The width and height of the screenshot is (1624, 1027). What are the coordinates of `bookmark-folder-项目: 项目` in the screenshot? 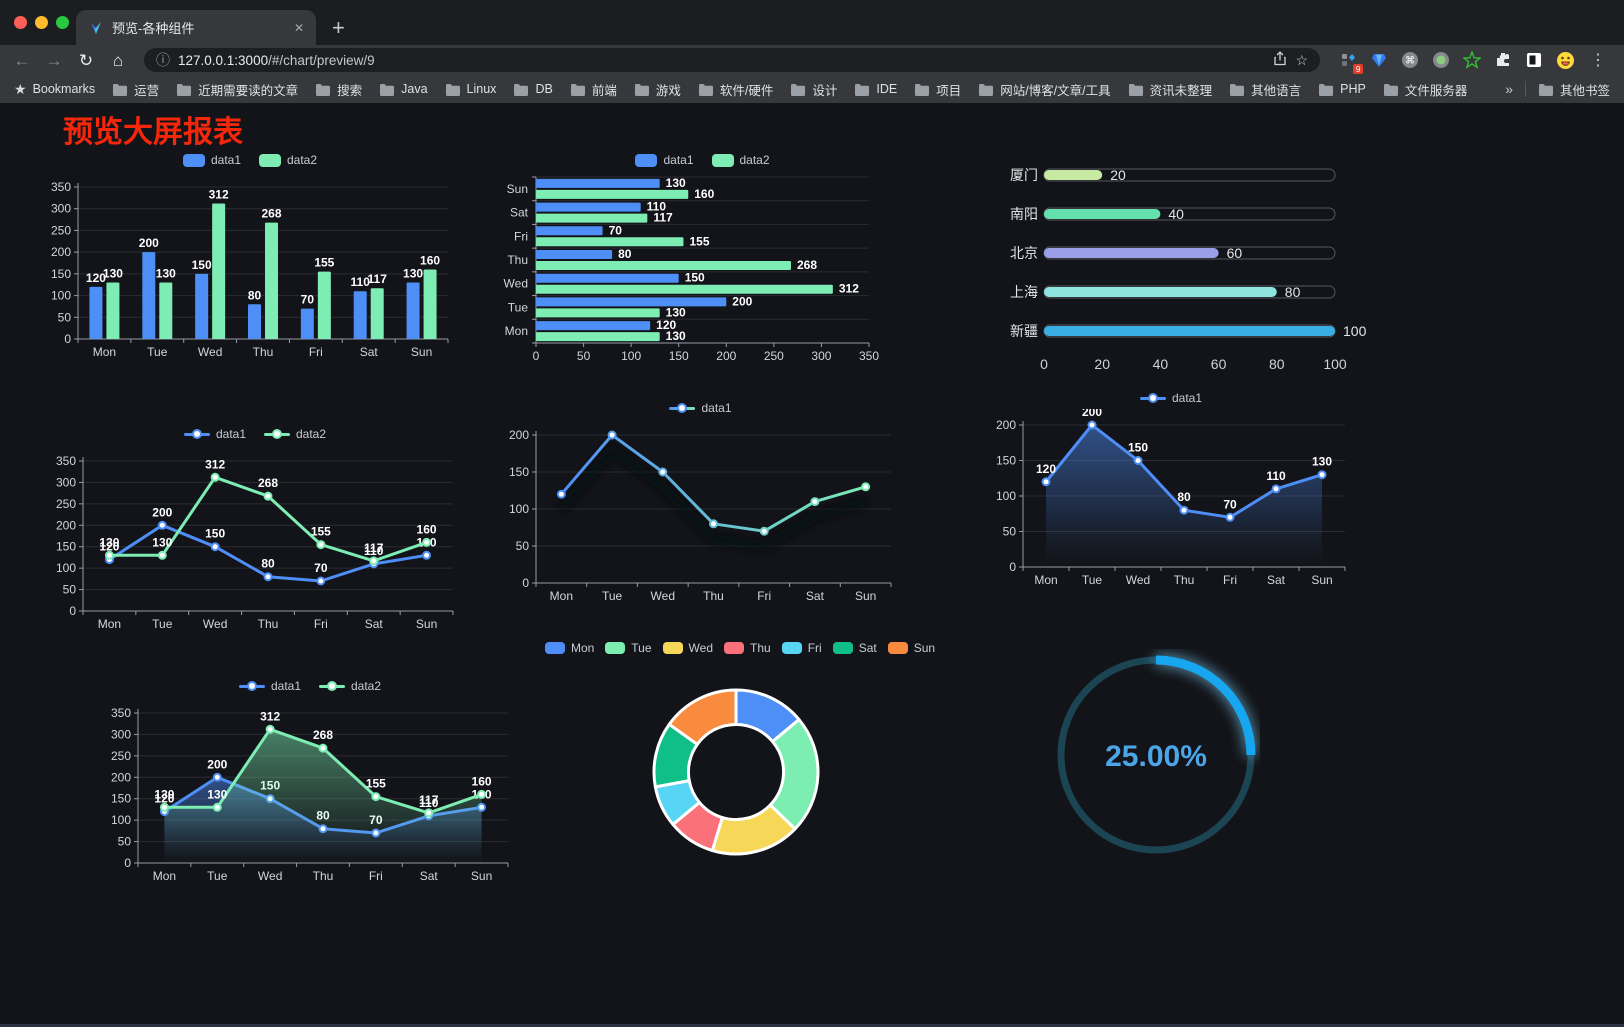 It's located at (937, 89).